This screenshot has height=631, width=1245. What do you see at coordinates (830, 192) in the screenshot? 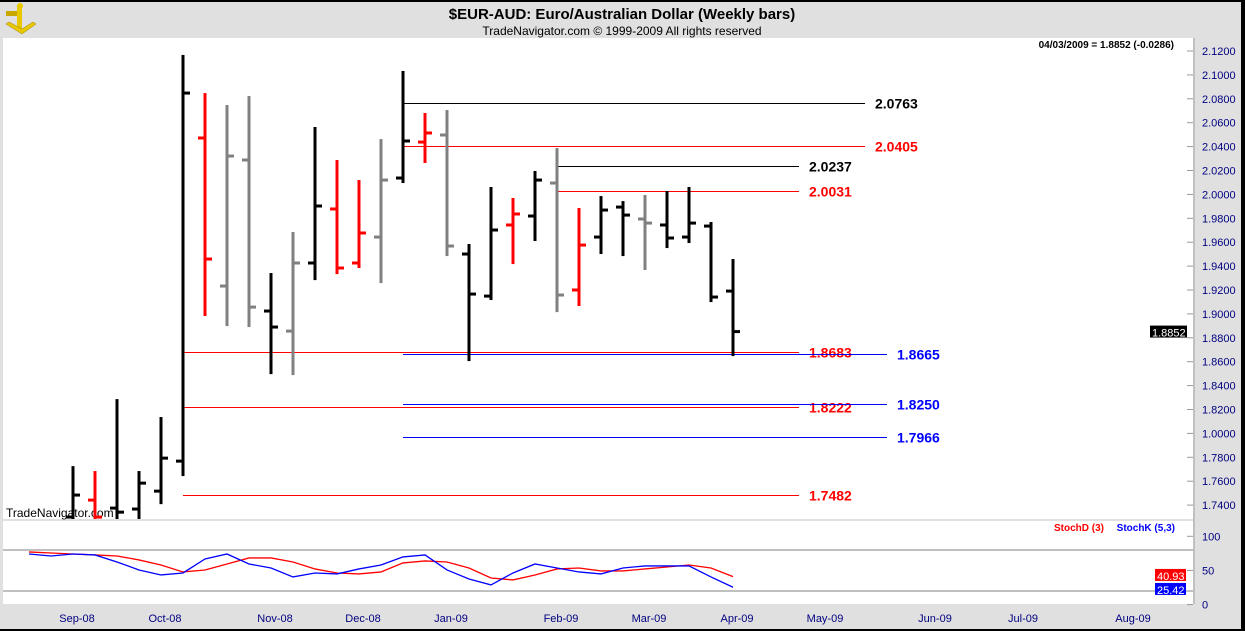
I see `level-label: 2.0031` at bounding box center [830, 192].